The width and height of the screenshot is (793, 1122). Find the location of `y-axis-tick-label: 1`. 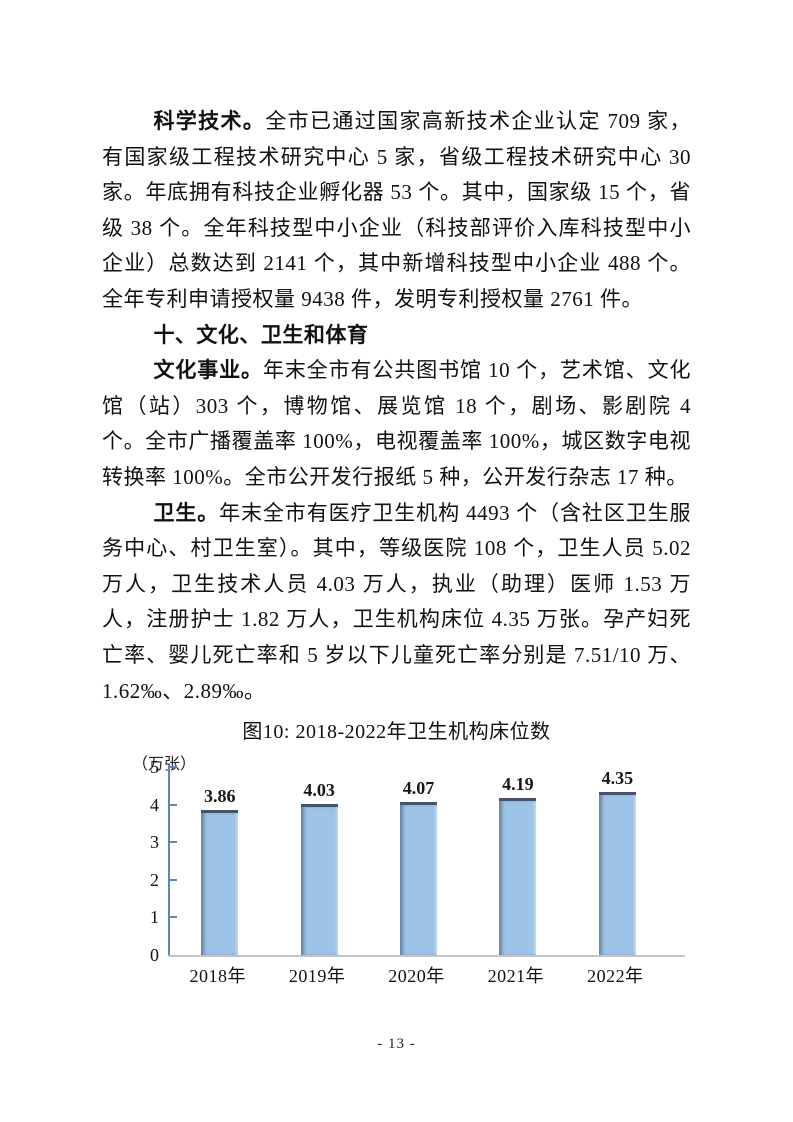

y-axis-tick-label: 1 is located at coordinates (154, 917).